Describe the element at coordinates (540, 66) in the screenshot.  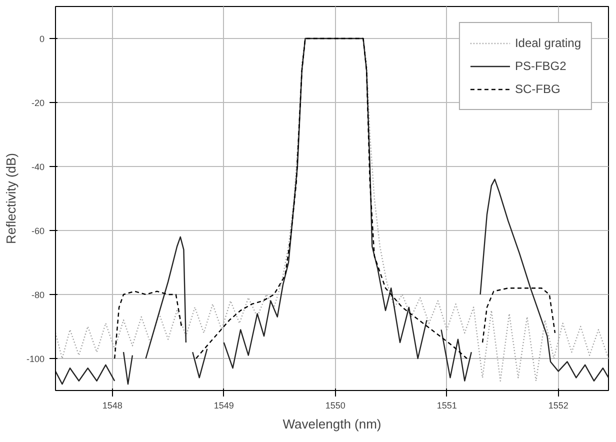
I see `legend-label: PS-FBG2` at that location.